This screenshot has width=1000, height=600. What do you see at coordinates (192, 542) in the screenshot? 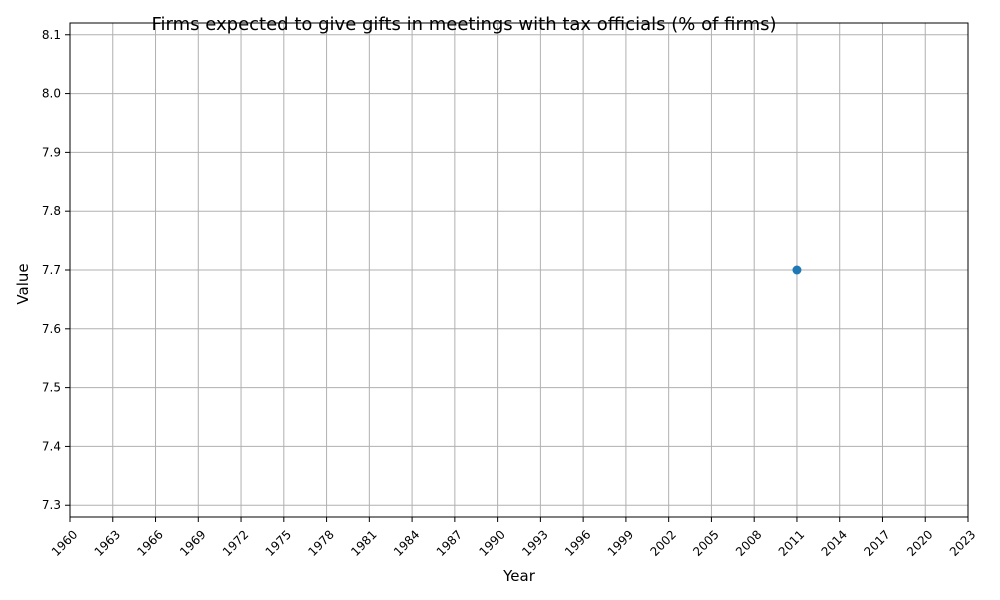
I see `x-tick-label: 1969` at bounding box center [192, 542].